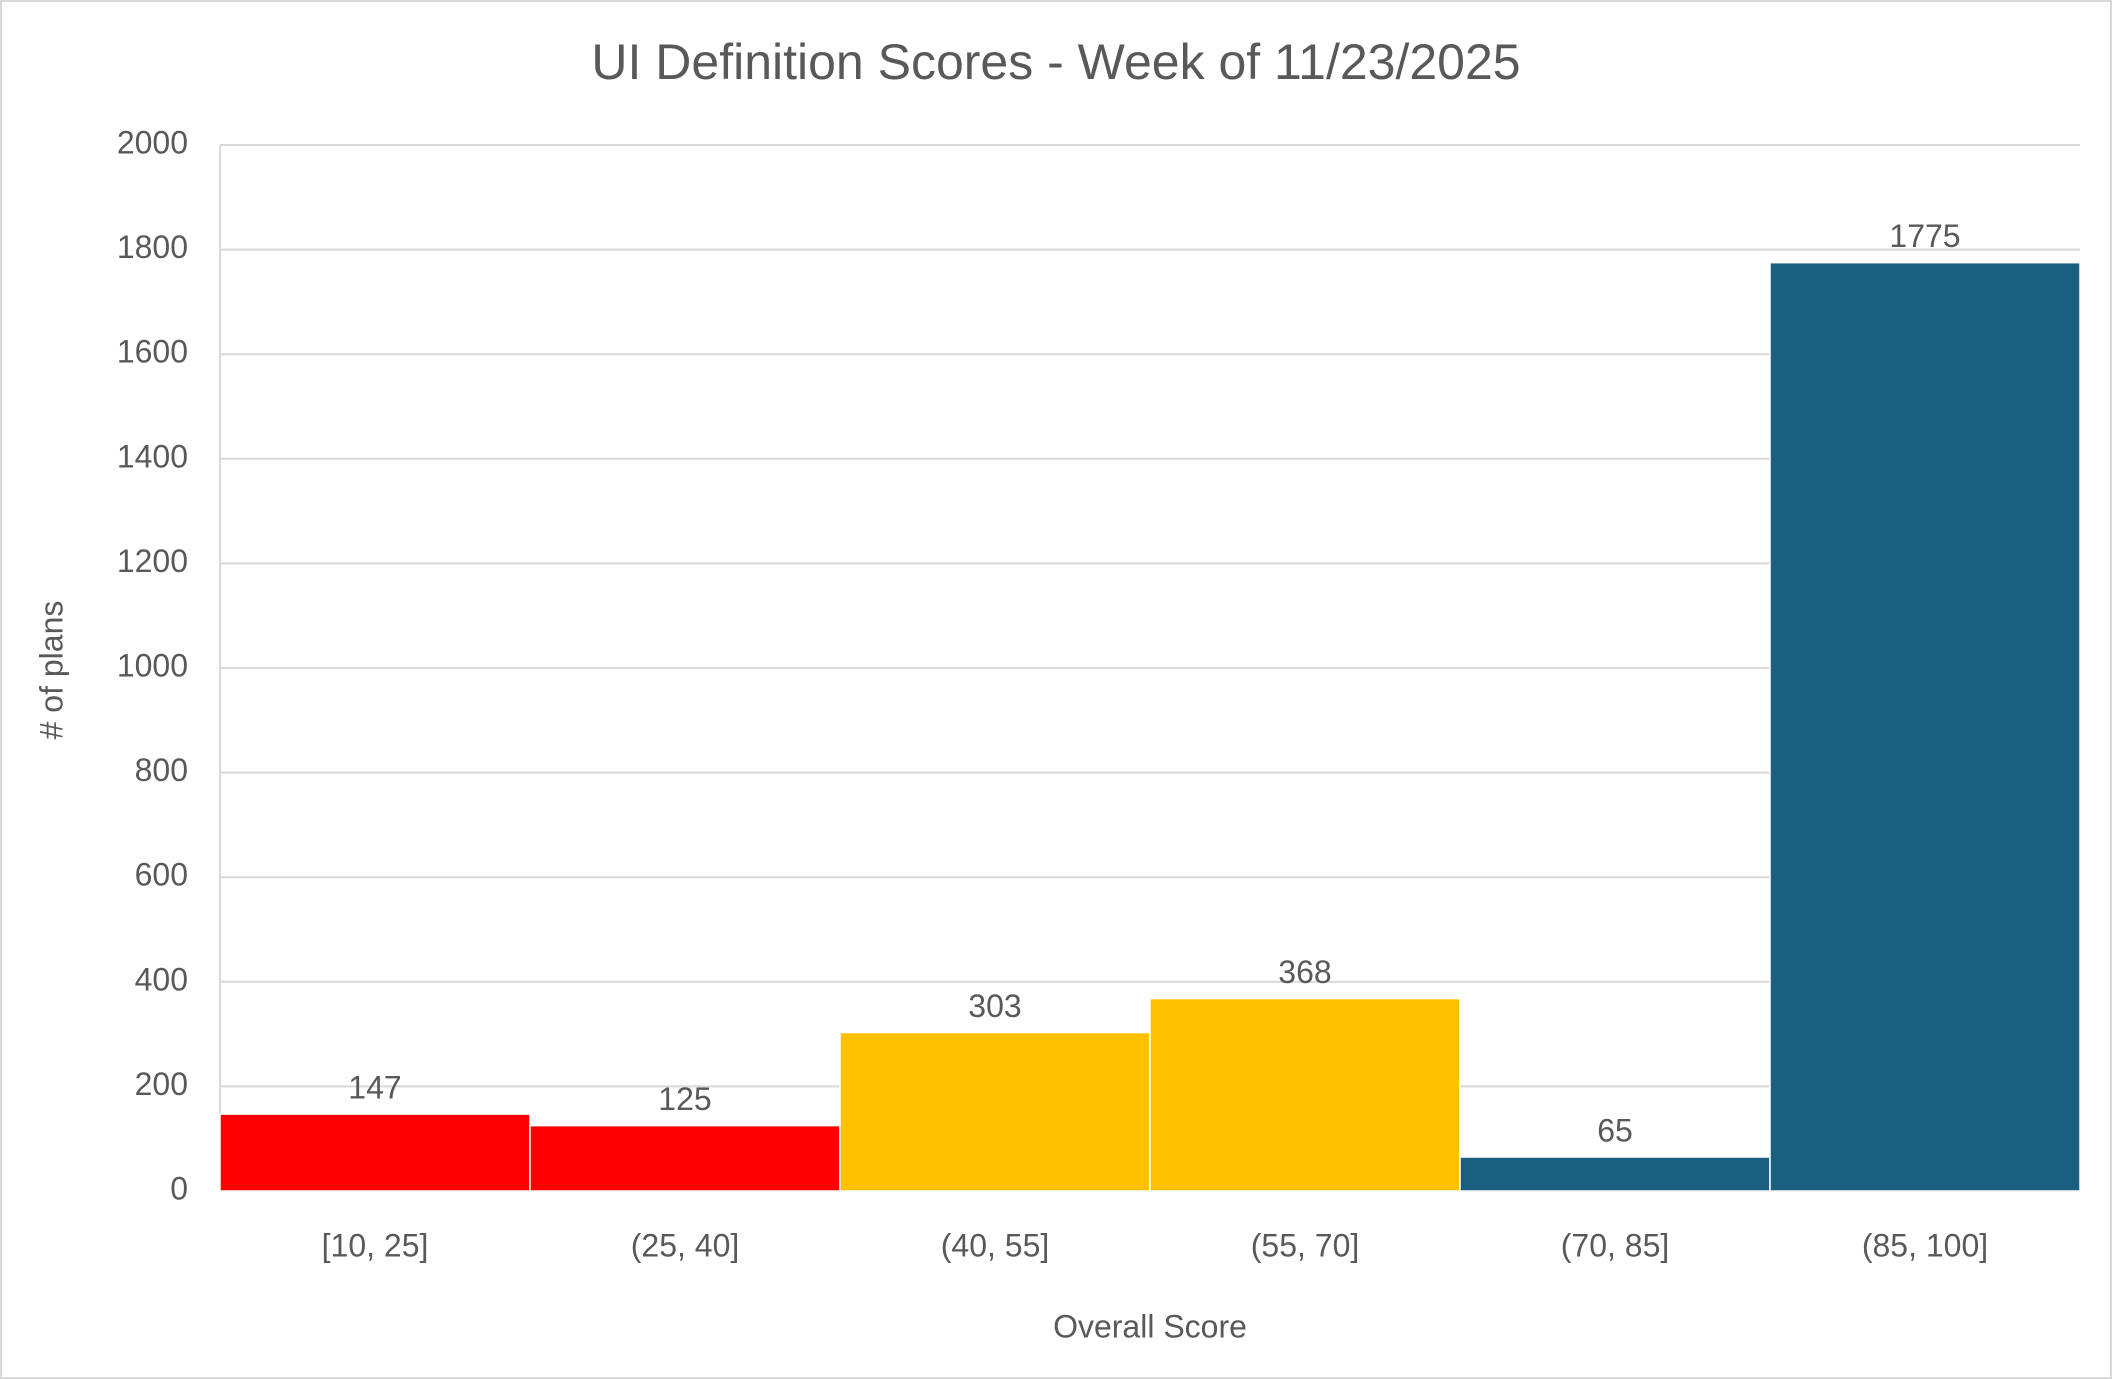 This screenshot has height=1379, width=2112. What do you see at coordinates (375, 1245) in the screenshot?
I see `x-tick-label: [10, 25]` at bounding box center [375, 1245].